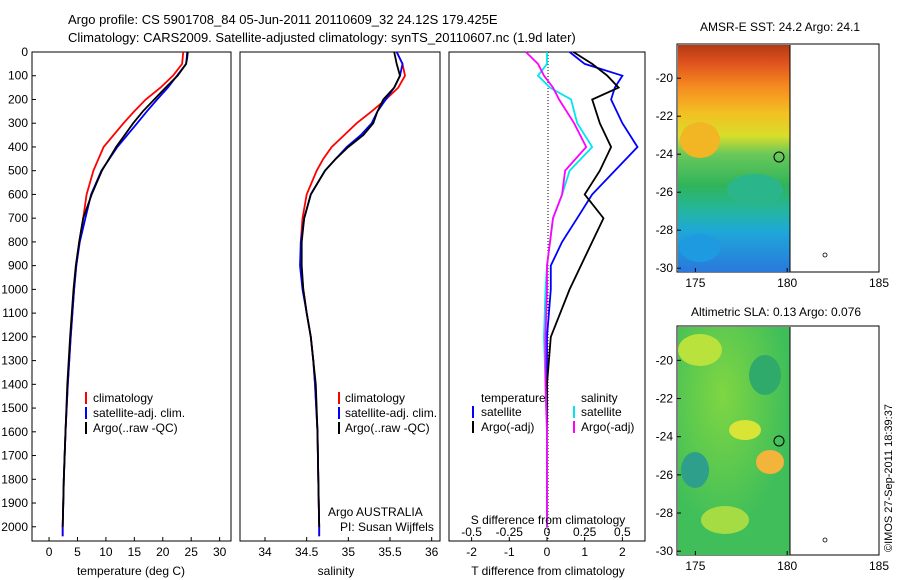 This screenshot has width=900, height=580. Describe the element at coordinates (14, 337) in the screenshot. I see `y-tick-label: 1200` at that location.